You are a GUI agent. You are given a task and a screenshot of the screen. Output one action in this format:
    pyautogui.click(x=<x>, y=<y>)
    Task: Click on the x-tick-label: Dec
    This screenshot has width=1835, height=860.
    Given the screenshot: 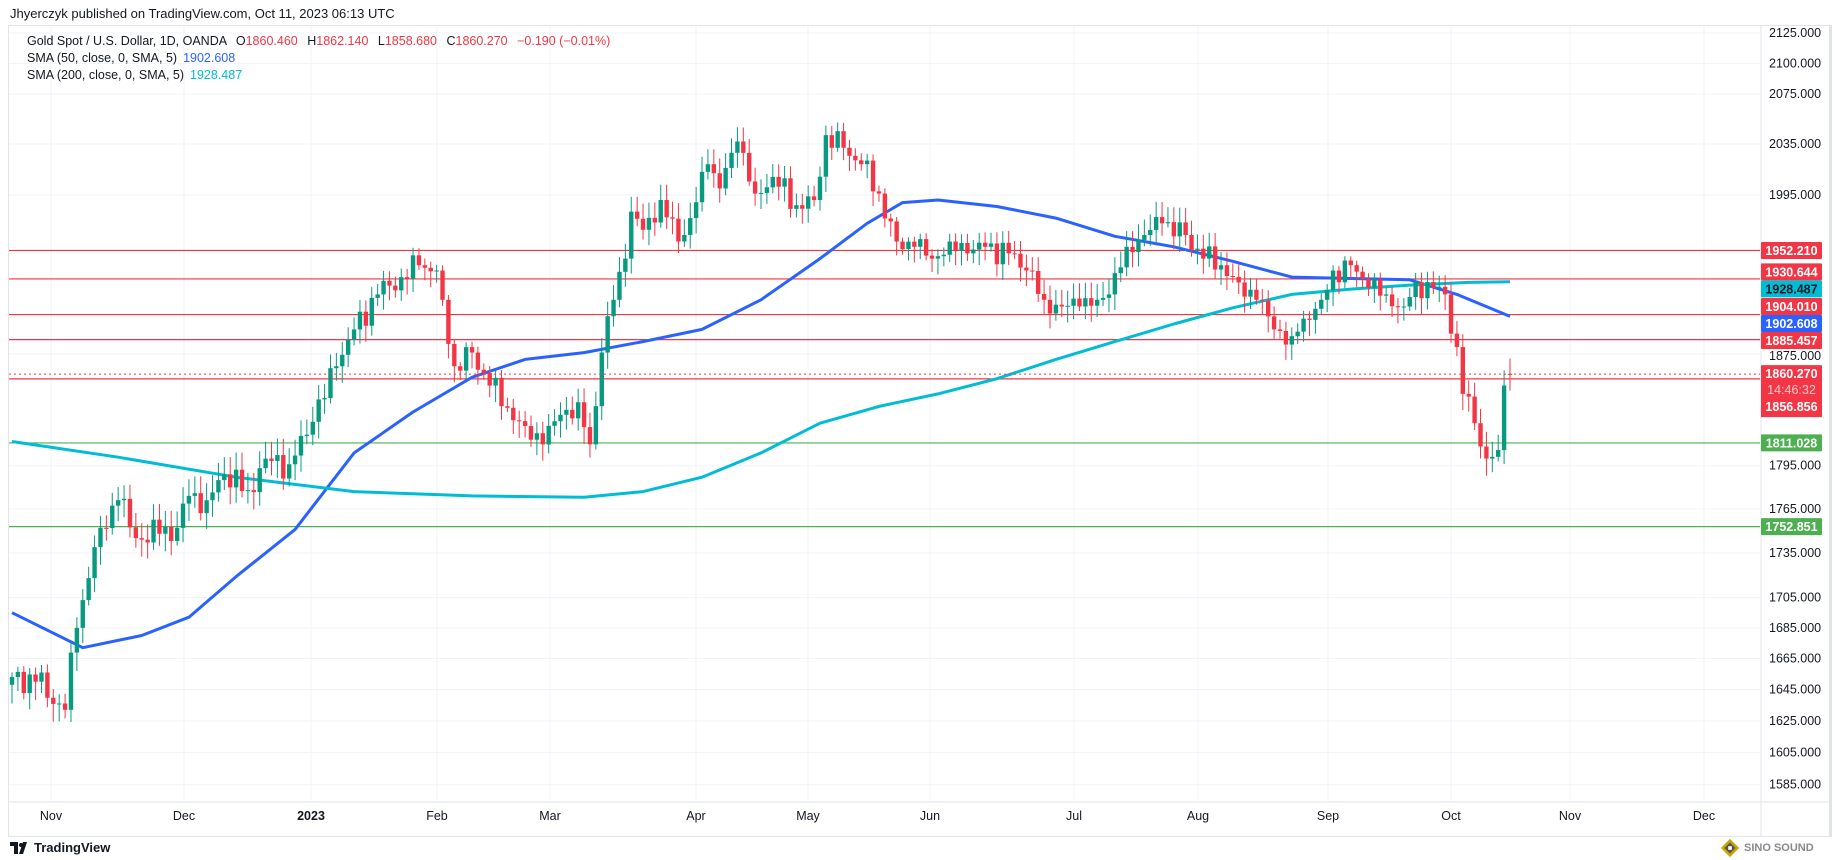 What is the action you would take?
    pyautogui.click(x=184, y=816)
    